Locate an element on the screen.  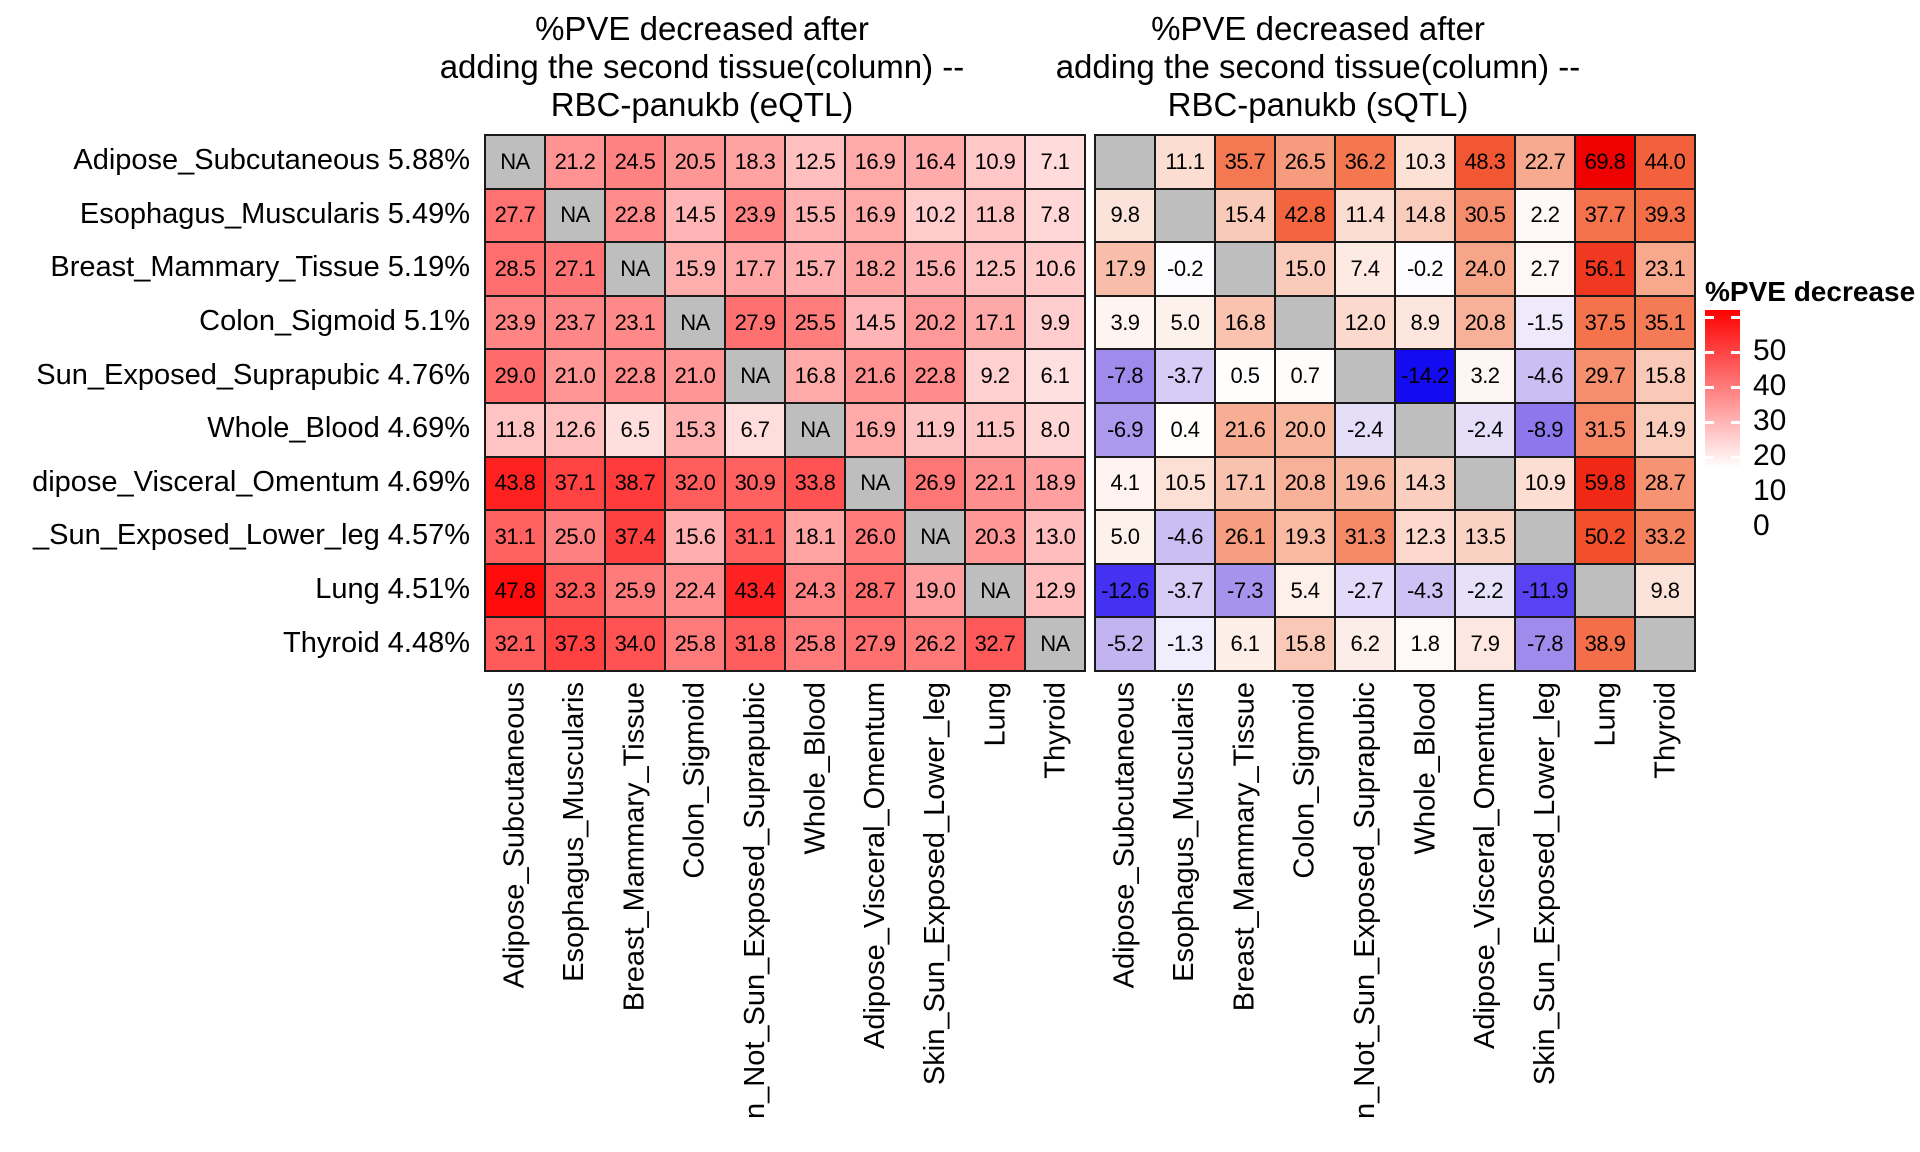
heatmap-cell: 20.3 is located at coordinates (995, 537).